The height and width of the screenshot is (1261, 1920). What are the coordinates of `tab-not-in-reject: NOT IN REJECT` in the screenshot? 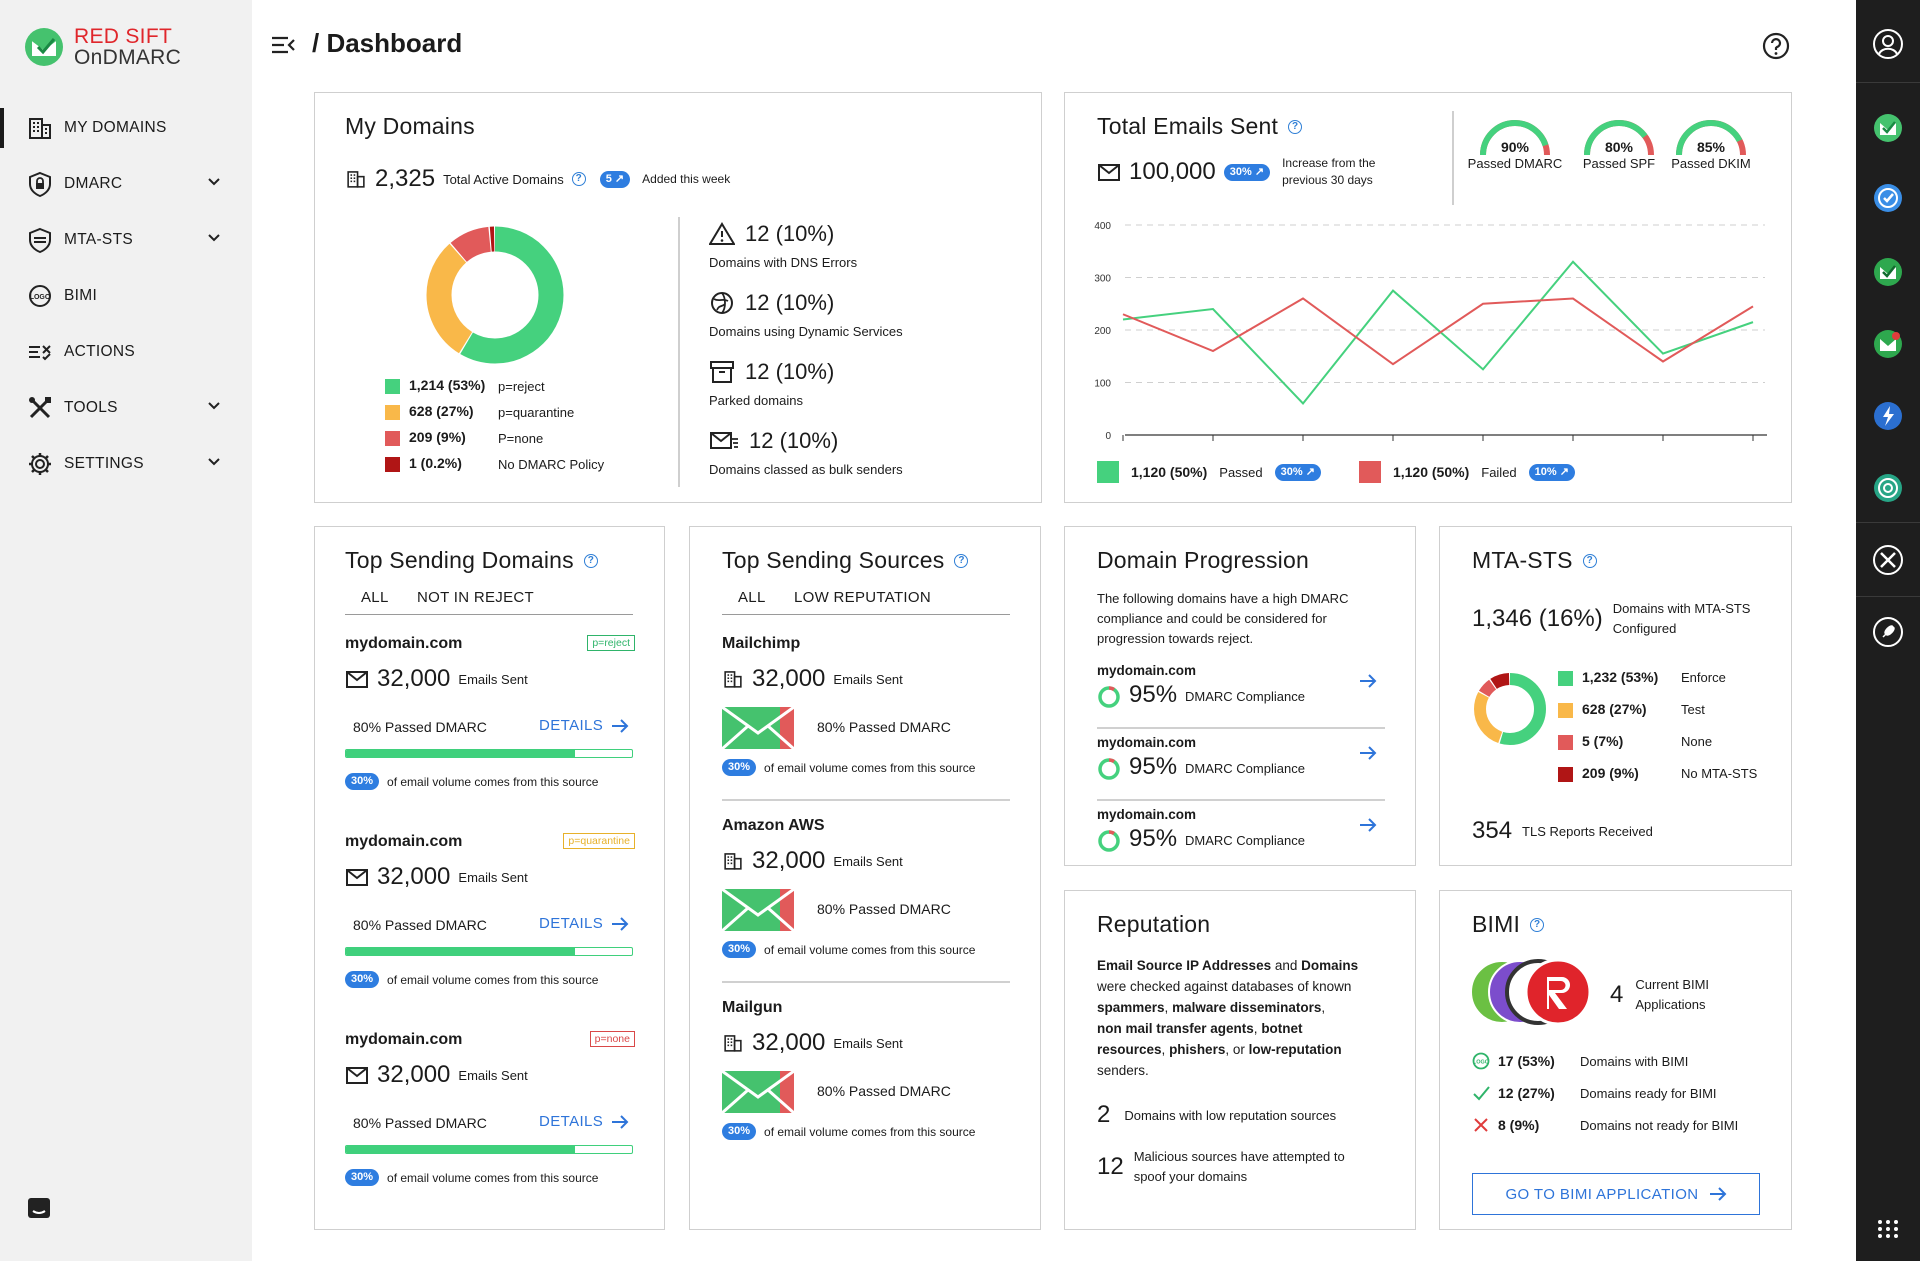 It's located at (475, 597).